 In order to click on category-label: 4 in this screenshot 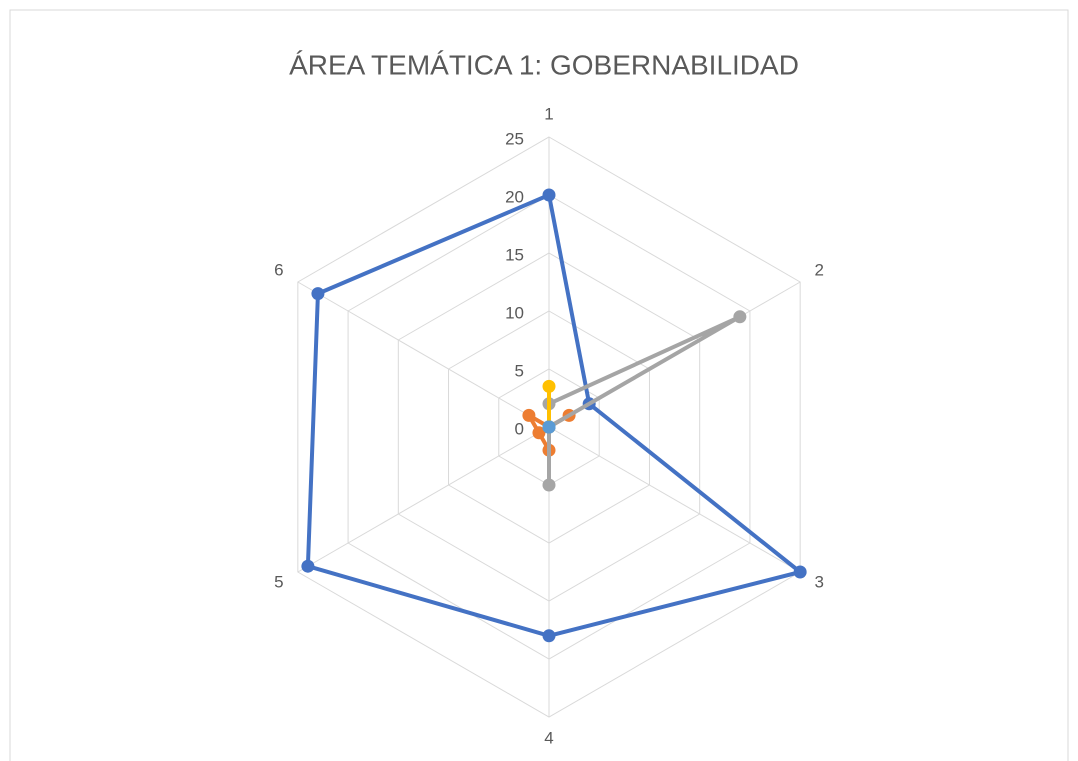, I will do `click(548, 737)`.